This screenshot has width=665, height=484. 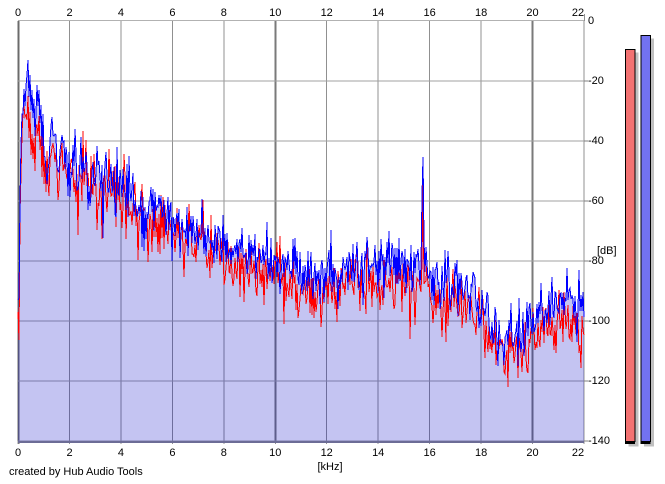 I want to click on svg-text: -120, so click(x=599, y=381).